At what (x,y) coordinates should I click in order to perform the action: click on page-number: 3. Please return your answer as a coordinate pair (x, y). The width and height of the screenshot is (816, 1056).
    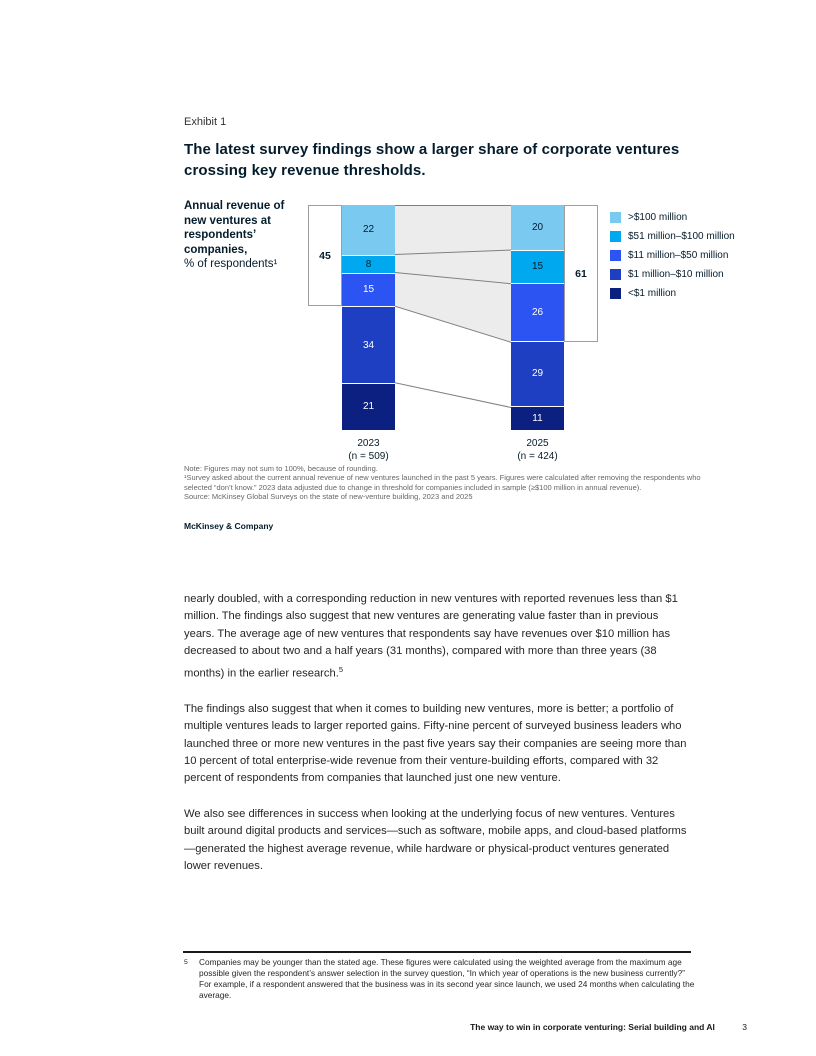
    Looking at the image, I should click on (744, 1027).